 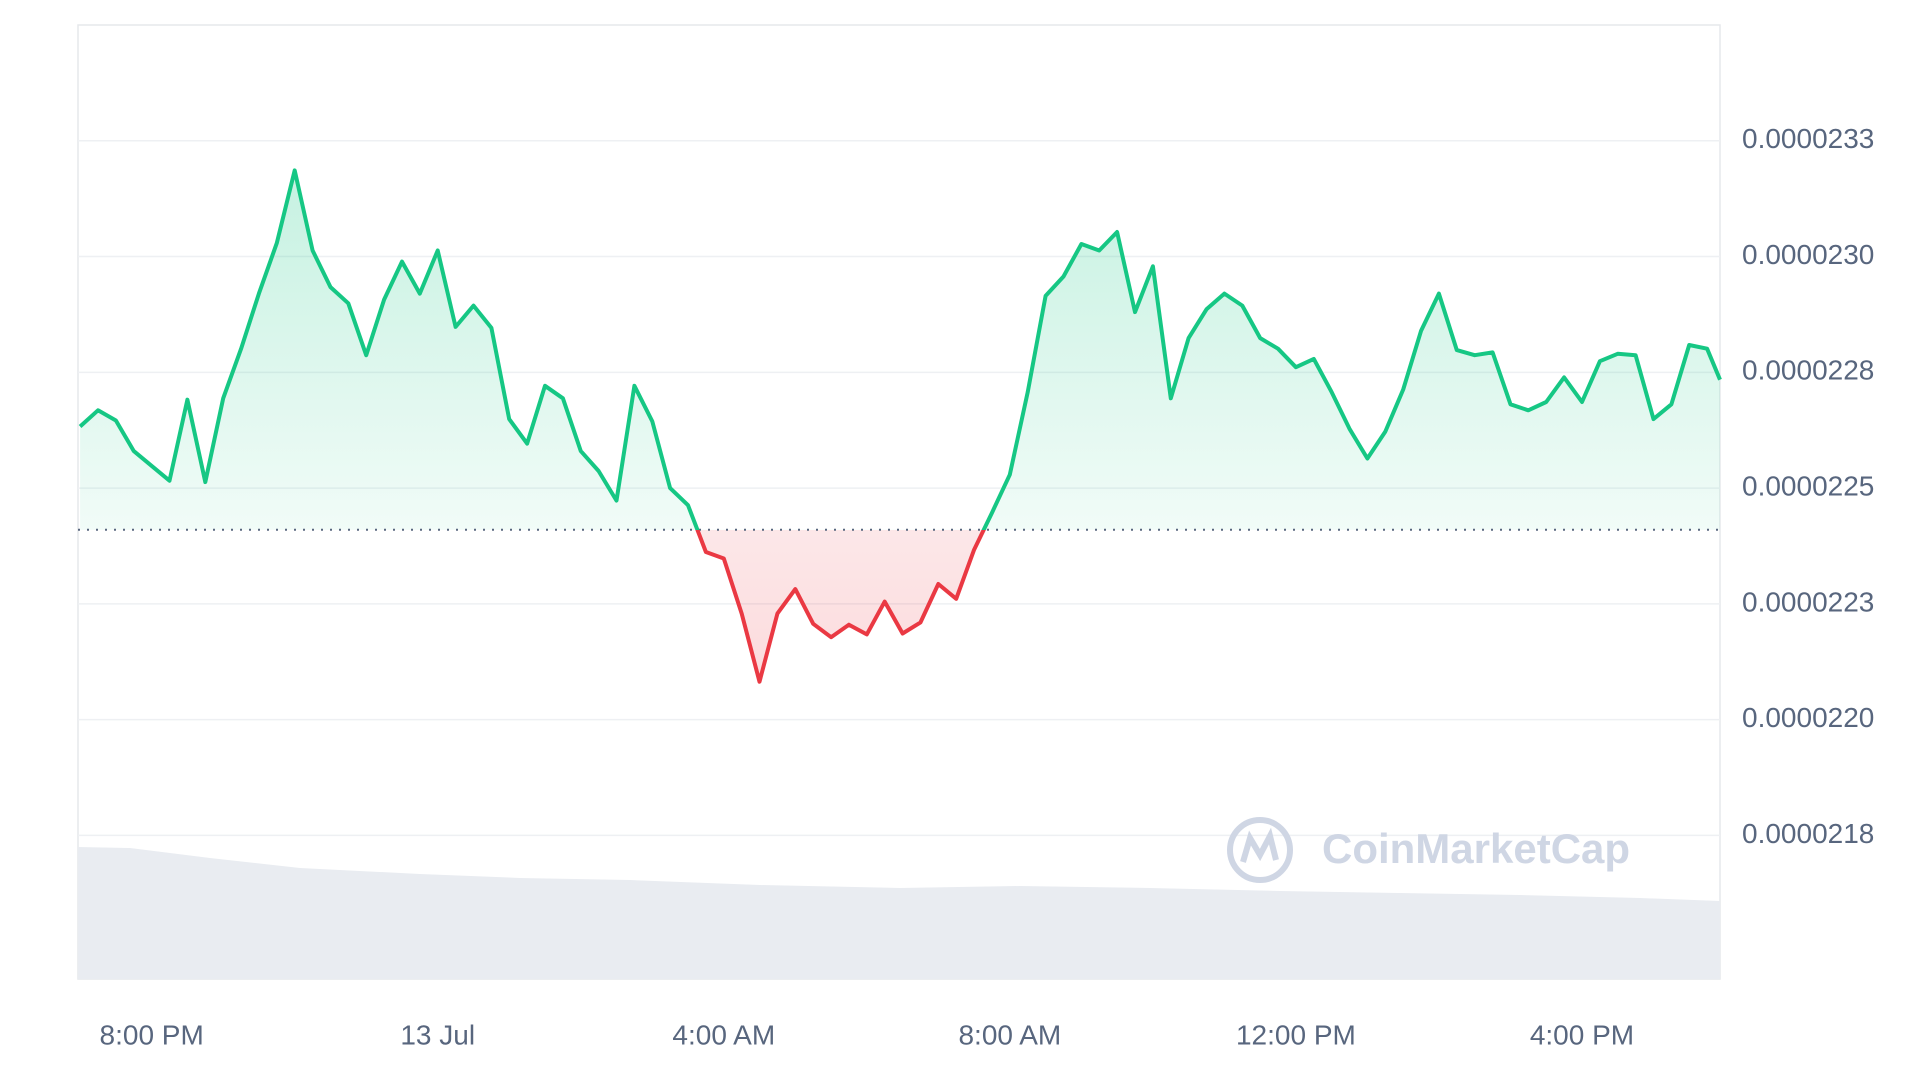 I want to click on x-tick-label: 13 Jul, so click(x=437, y=1034).